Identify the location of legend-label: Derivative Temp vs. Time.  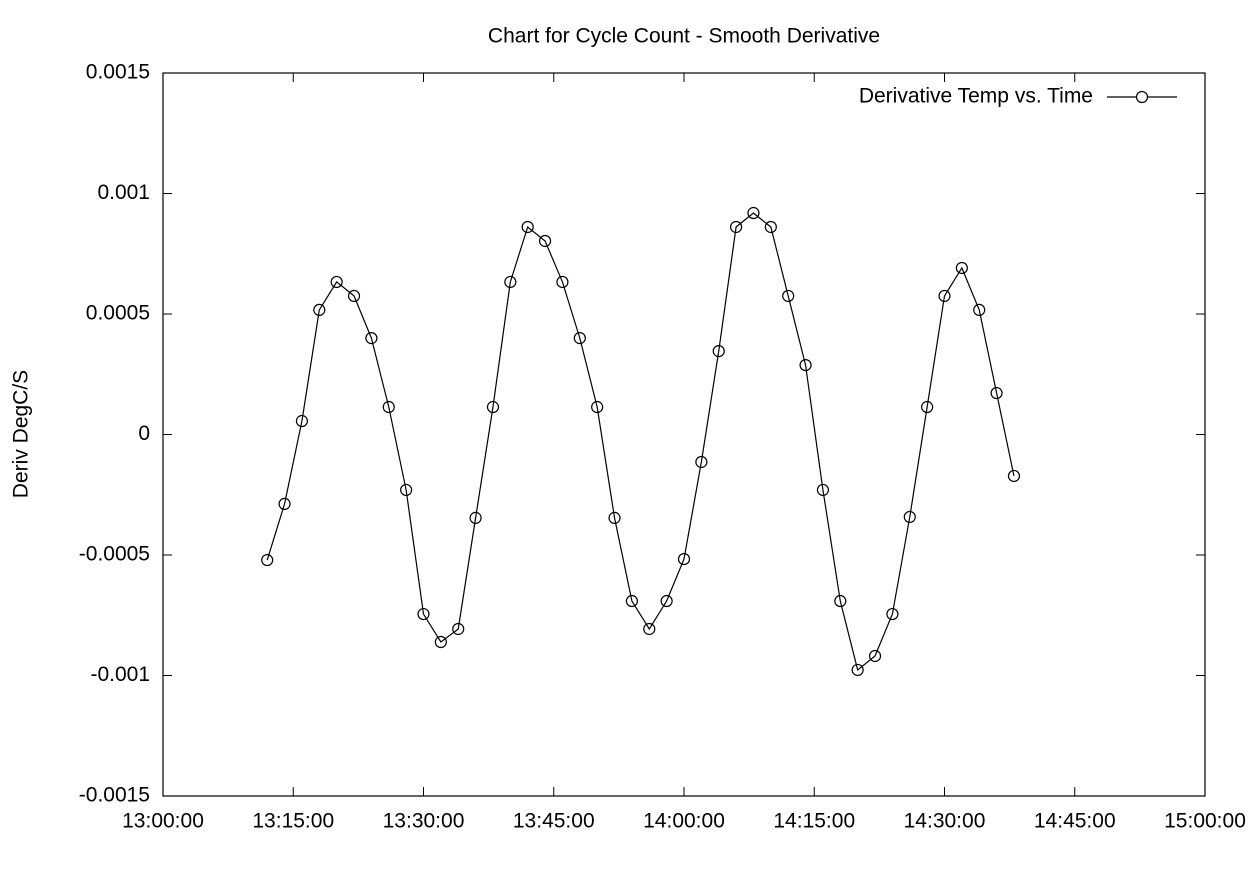
(976, 96).